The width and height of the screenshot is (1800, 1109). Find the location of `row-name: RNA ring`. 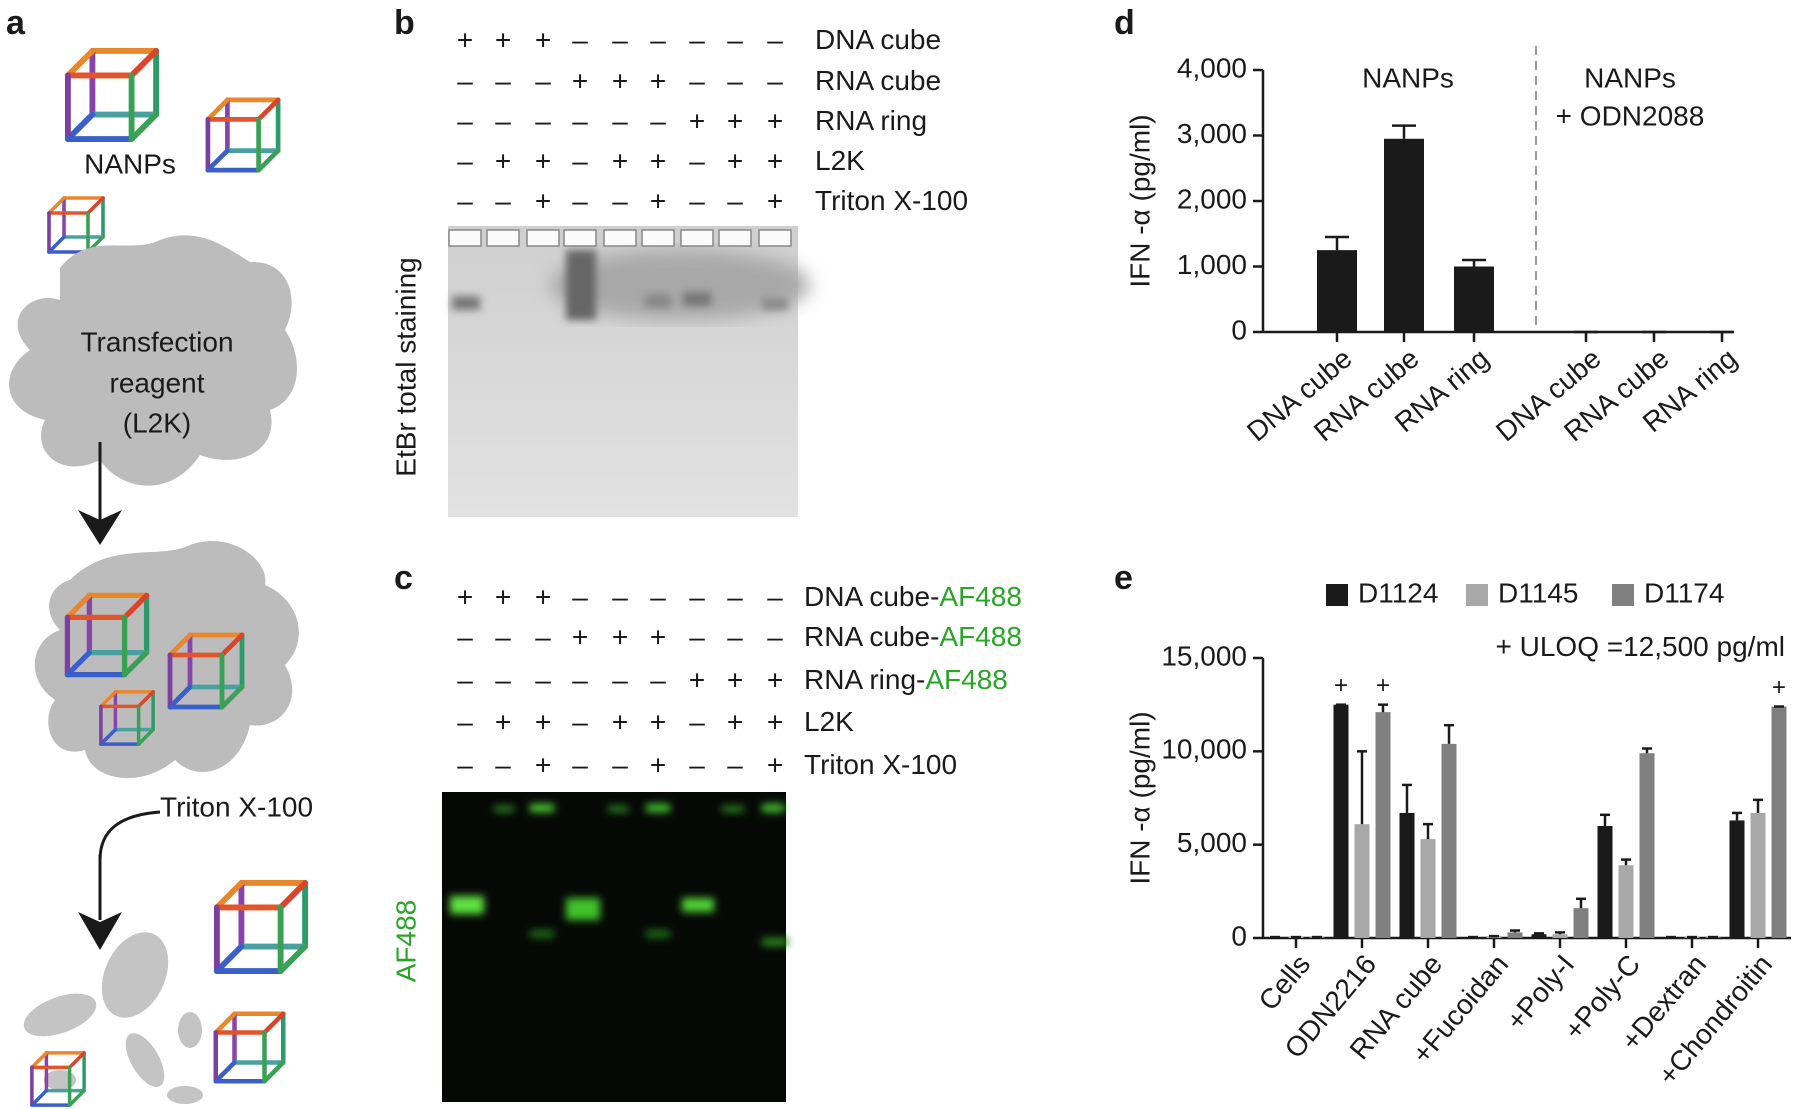

row-name: RNA ring is located at coordinates (871, 120).